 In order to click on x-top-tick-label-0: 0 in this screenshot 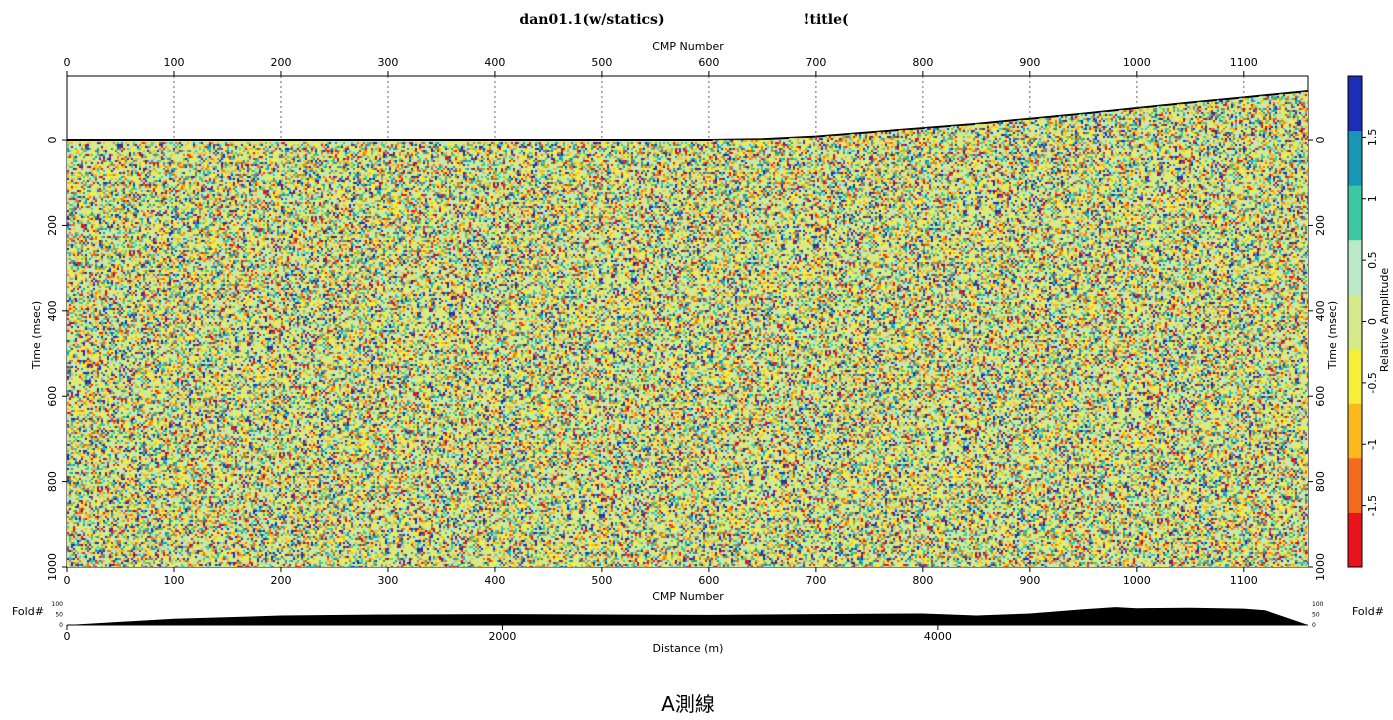, I will do `click(67, 62)`.